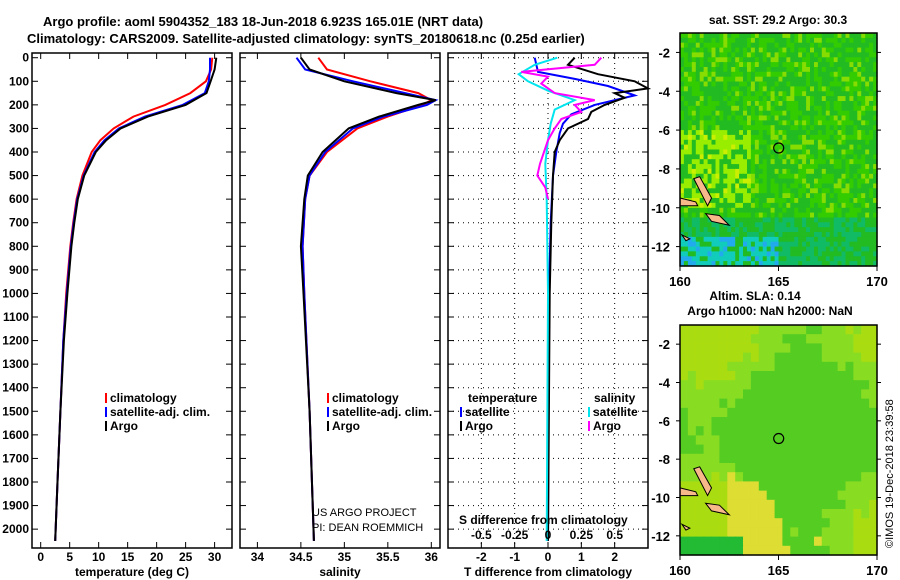 The image size is (900, 580). I want to click on x-tick-label: 5, so click(69, 557).